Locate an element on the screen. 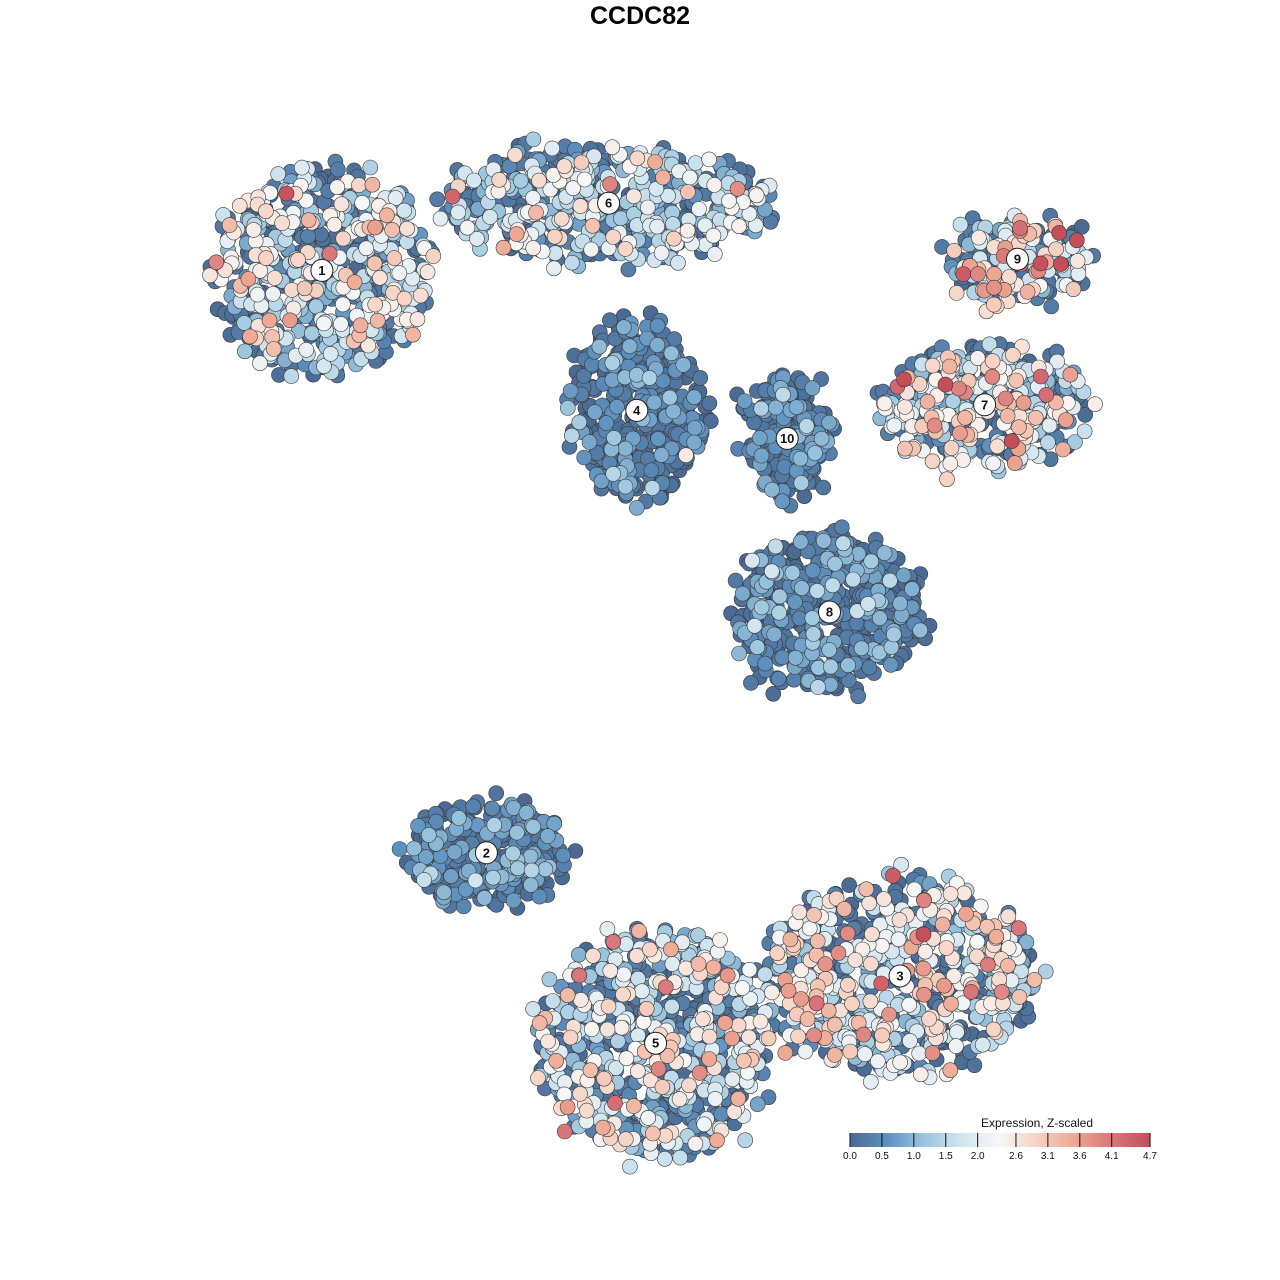  cluster-label-3: 3 is located at coordinates (900, 976).